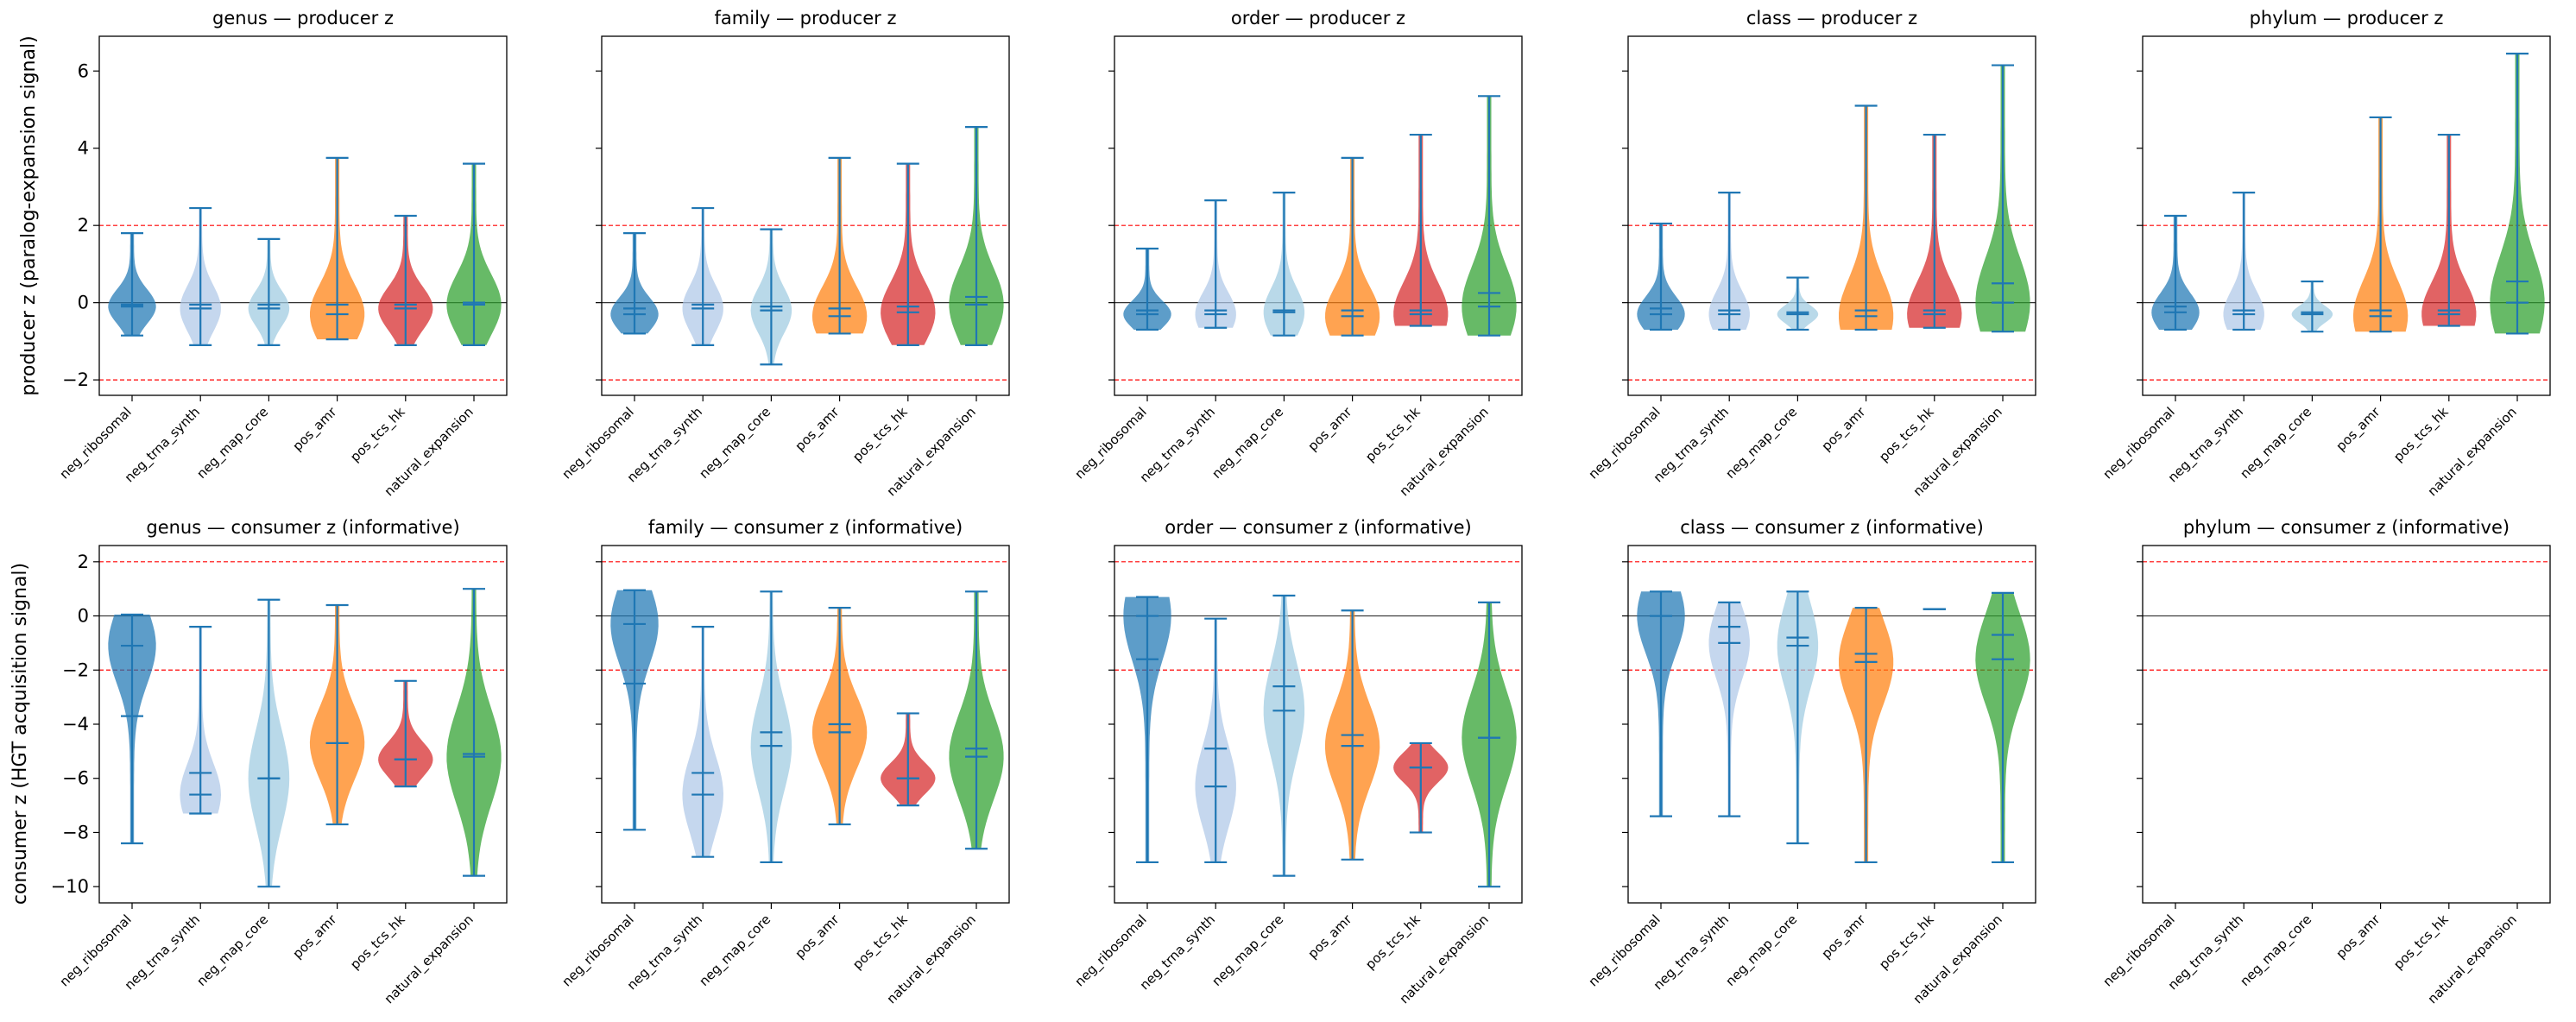  I want to click on row-1-ylabel: producer z (paralog-expansion signal), so click(29, 215).